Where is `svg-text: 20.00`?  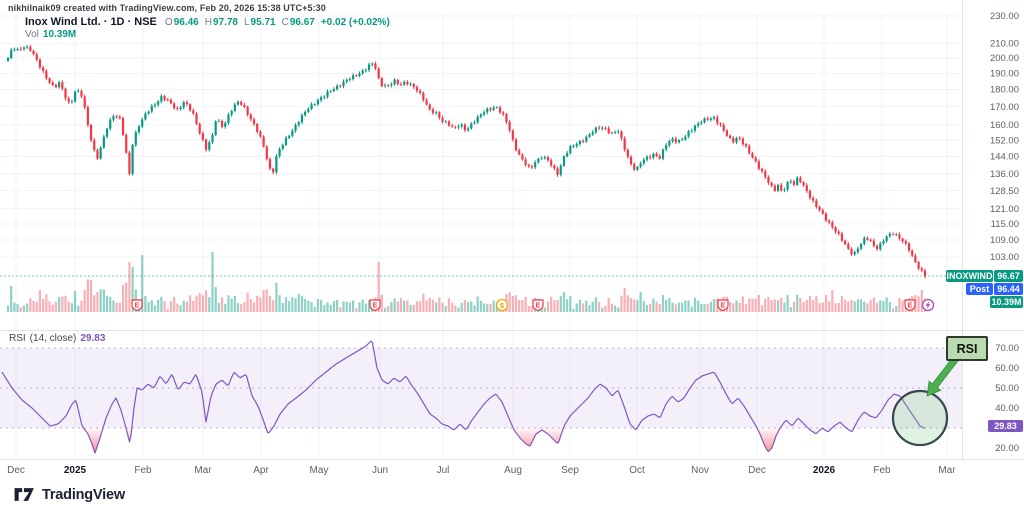
svg-text: 20.00 is located at coordinates (1007, 448).